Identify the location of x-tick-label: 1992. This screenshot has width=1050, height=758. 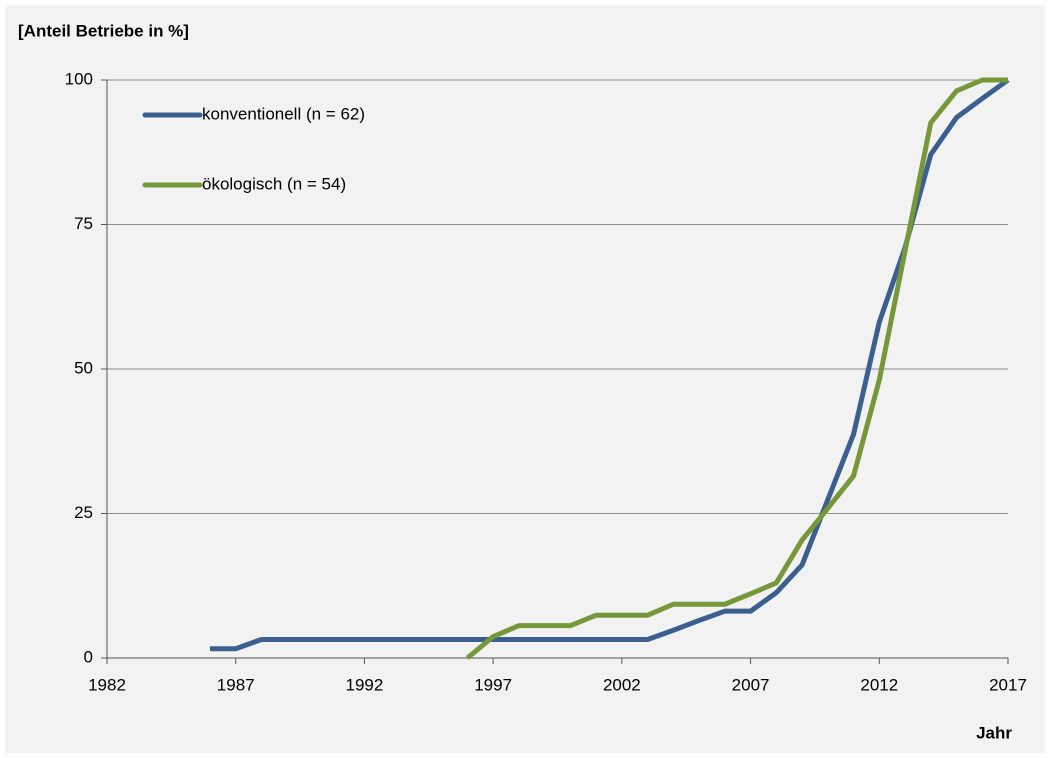
(365, 684).